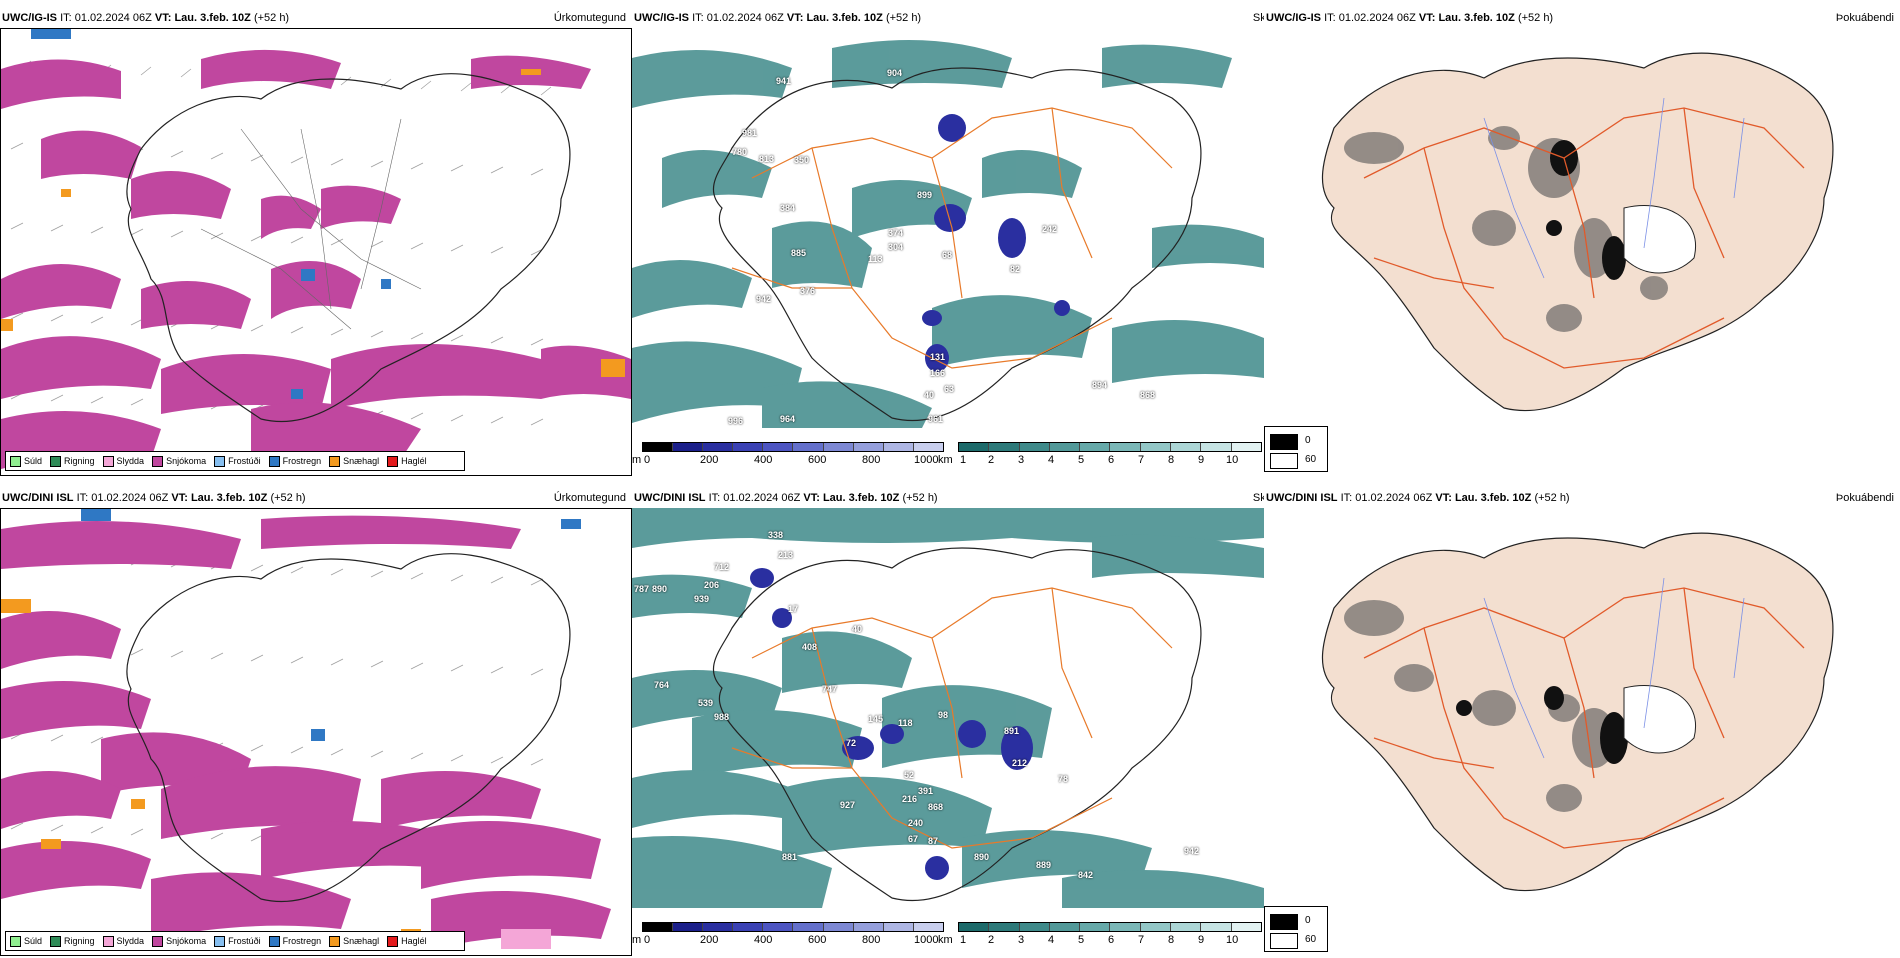  Describe the element at coordinates (848, 805) in the screenshot. I see `vis-value: 927` at that location.